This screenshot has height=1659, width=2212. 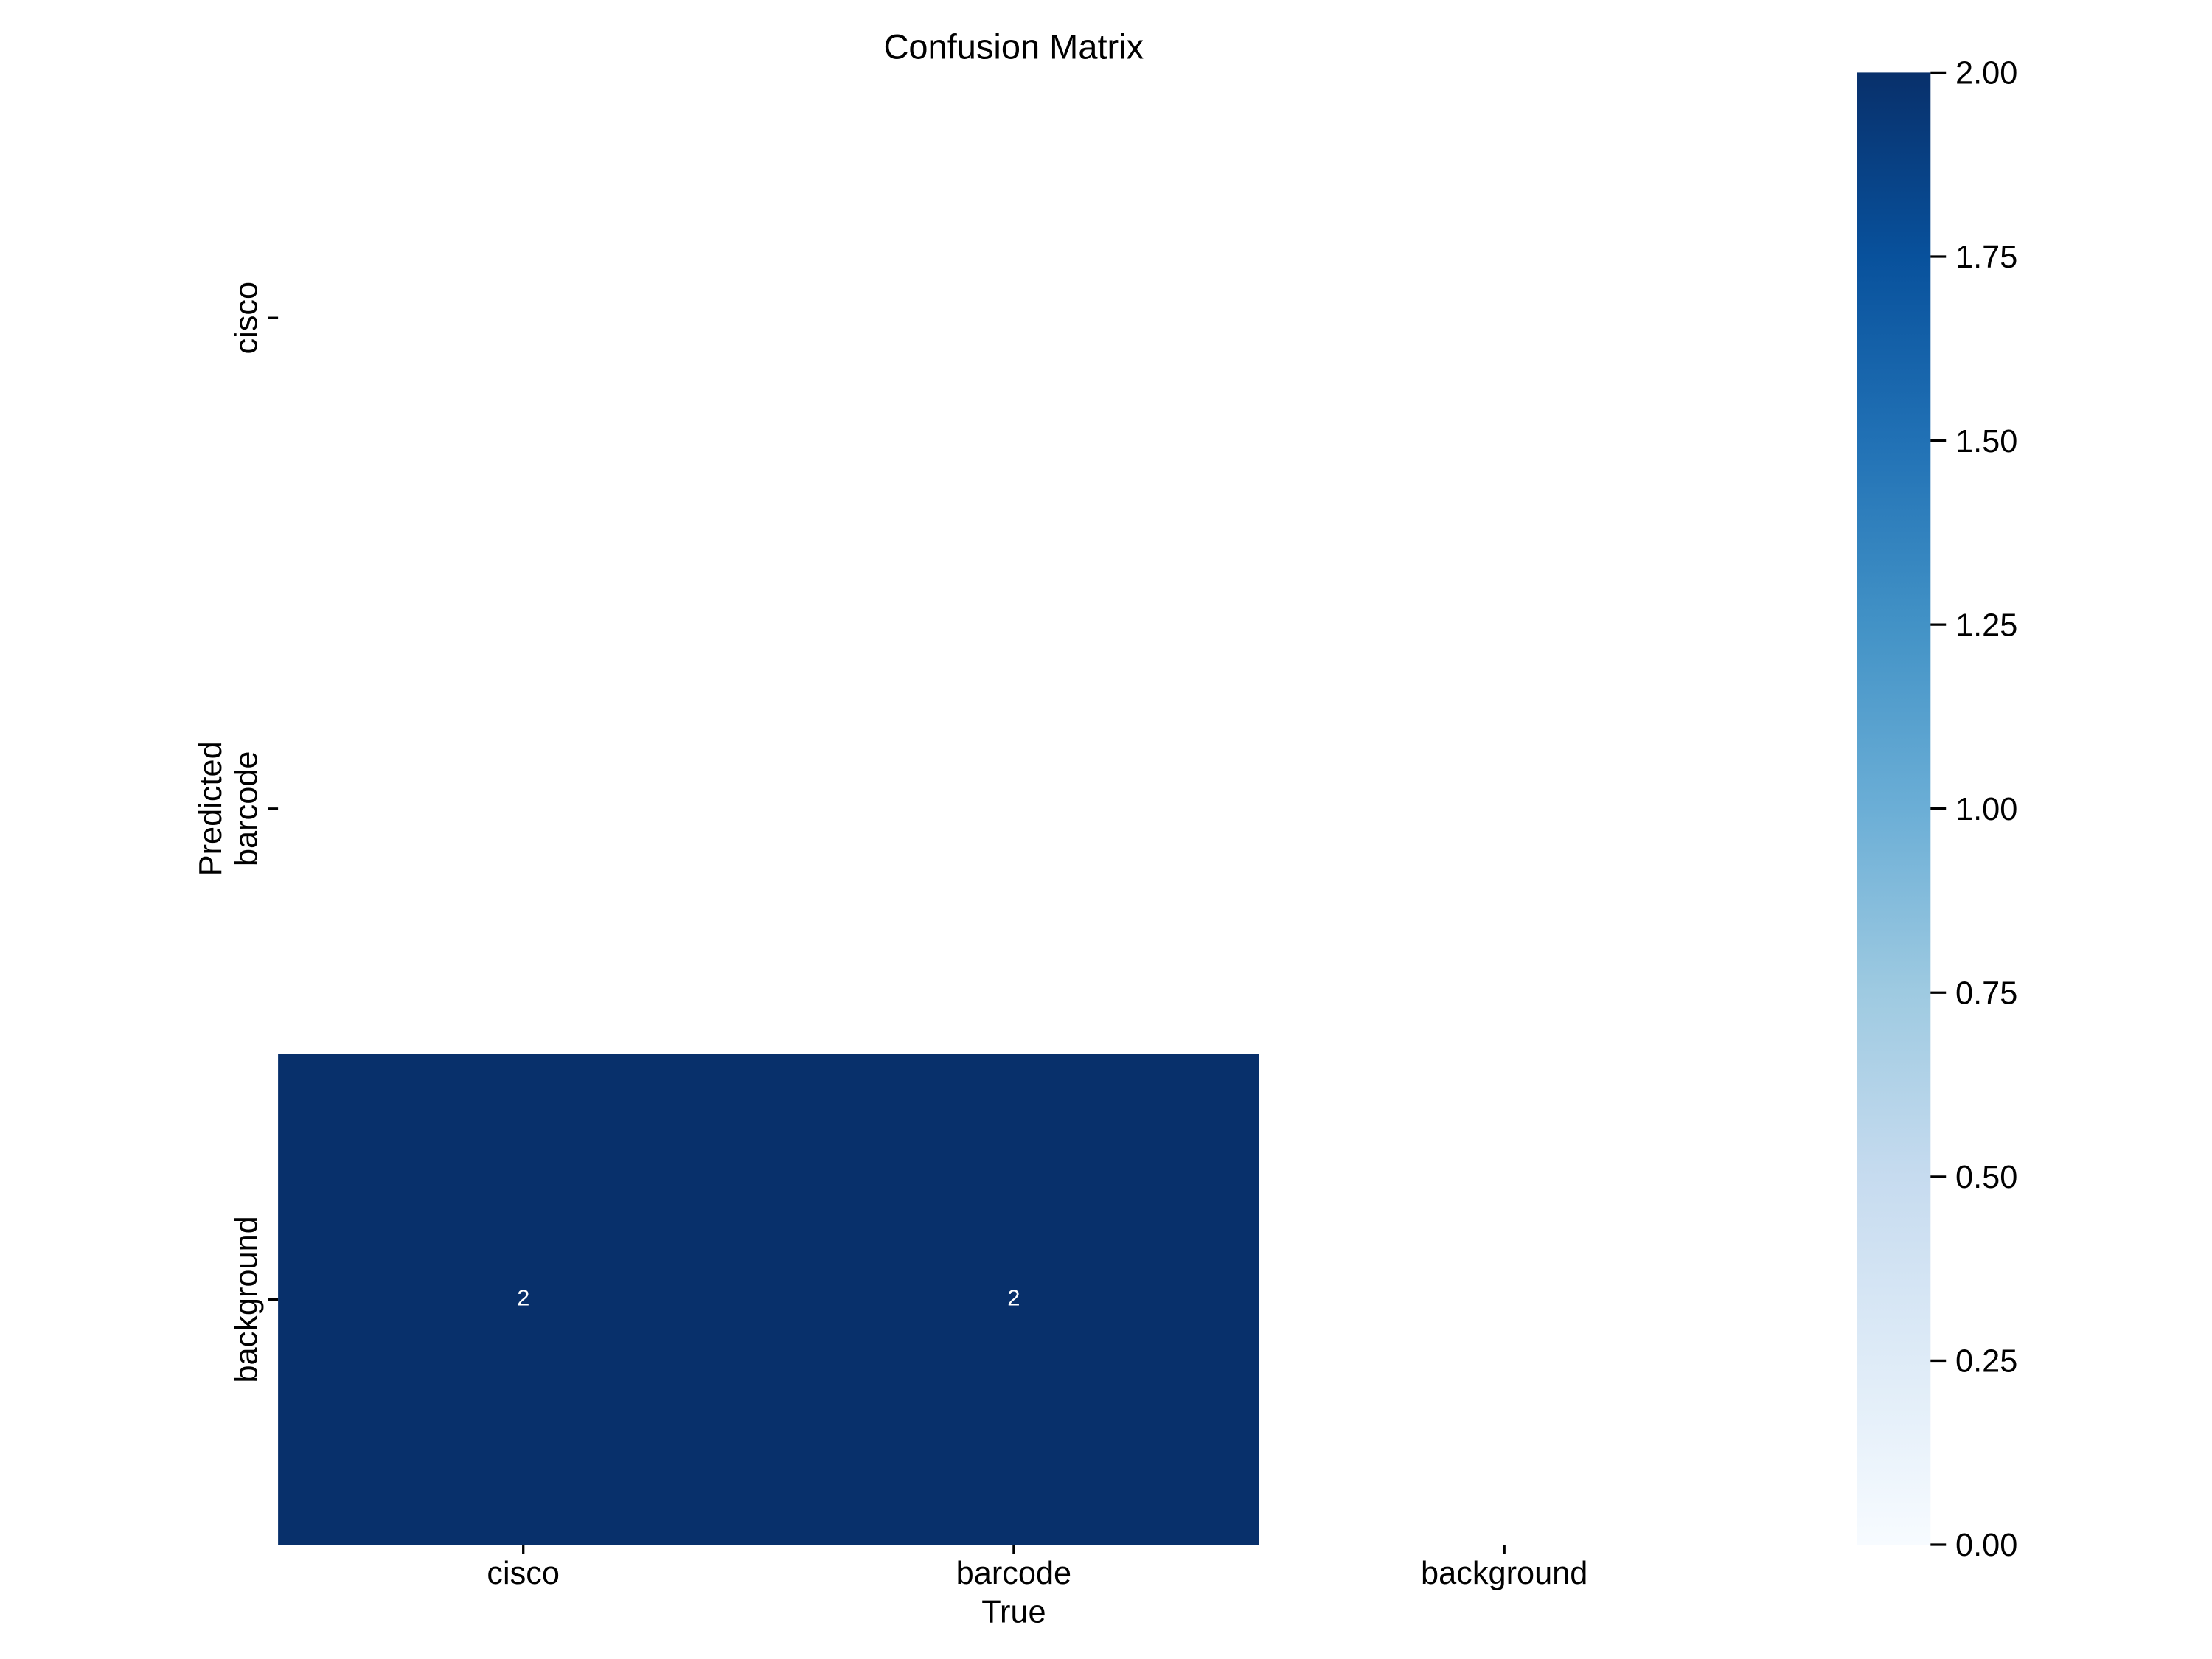 What do you see at coordinates (1986, 994) in the screenshot?
I see `svg-text: 0.75` at bounding box center [1986, 994].